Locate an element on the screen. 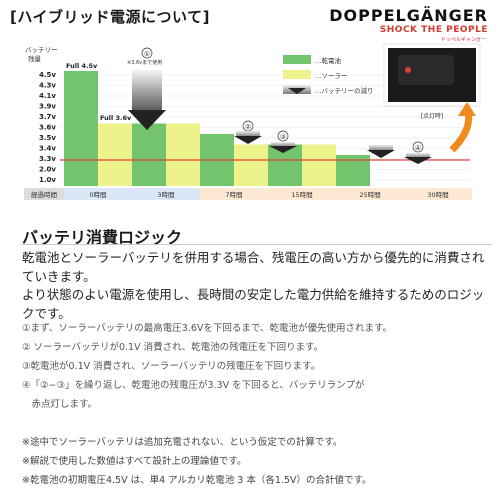 The width and height of the screenshot is (500, 500). time-row-label: 経過時間 is located at coordinates (44, 194).